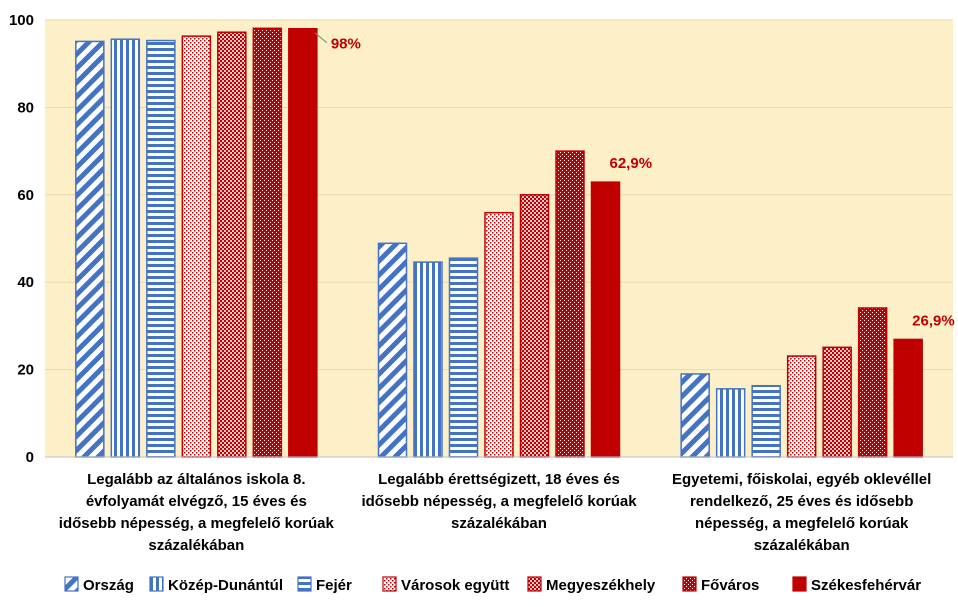 The image size is (958, 607). What do you see at coordinates (196, 479) in the screenshot?
I see `category-label: Legalább az általános iskola 8.` at bounding box center [196, 479].